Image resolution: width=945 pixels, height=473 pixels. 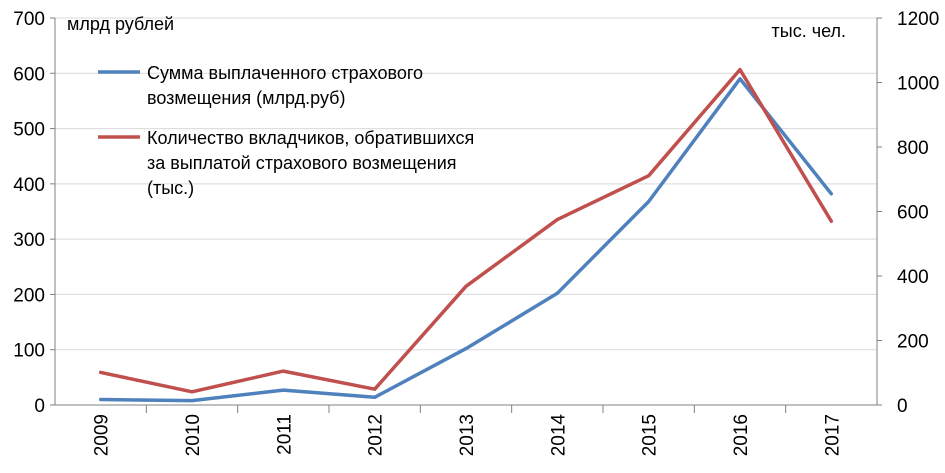 What do you see at coordinates (29, 240) in the screenshot?
I see `left-tick-label: 300` at bounding box center [29, 240].